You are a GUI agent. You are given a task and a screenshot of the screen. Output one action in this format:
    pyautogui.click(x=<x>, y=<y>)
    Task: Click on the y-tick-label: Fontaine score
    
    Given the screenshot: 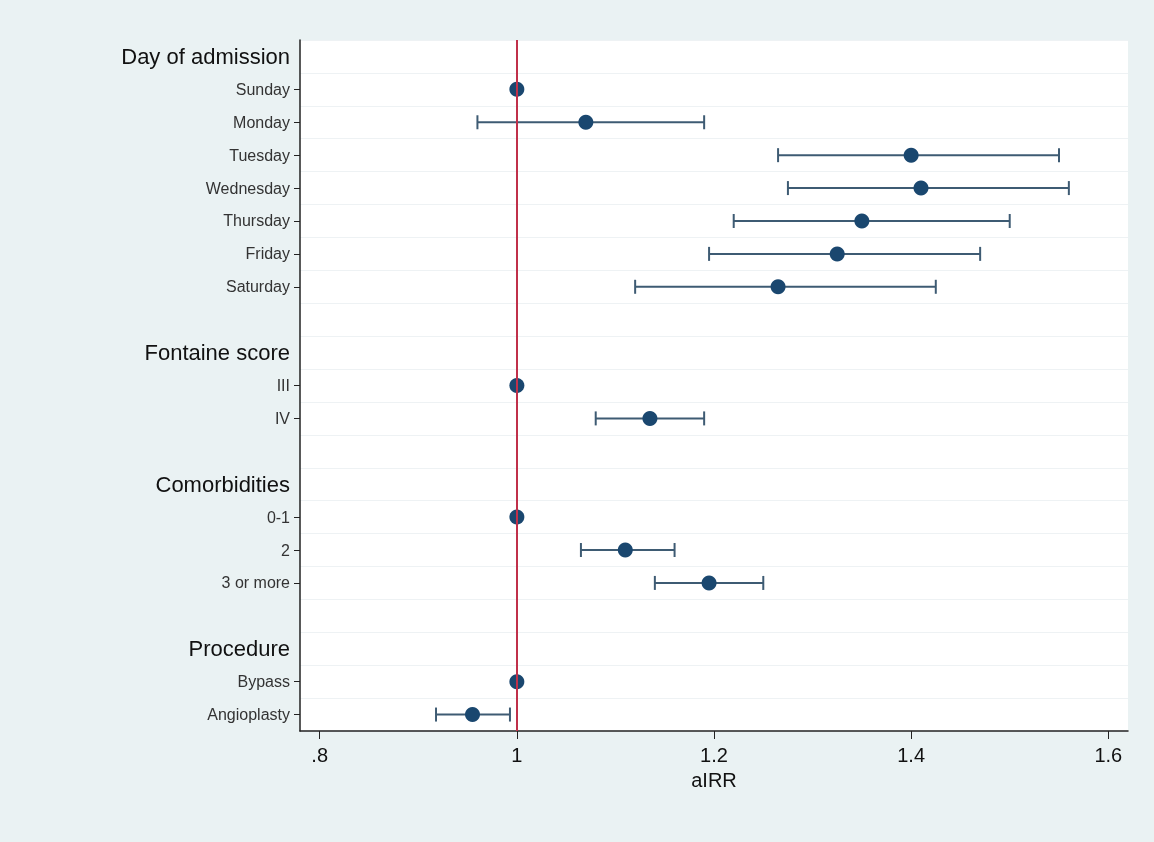 What is the action you would take?
    pyautogui.click(x=217, y=353)
    